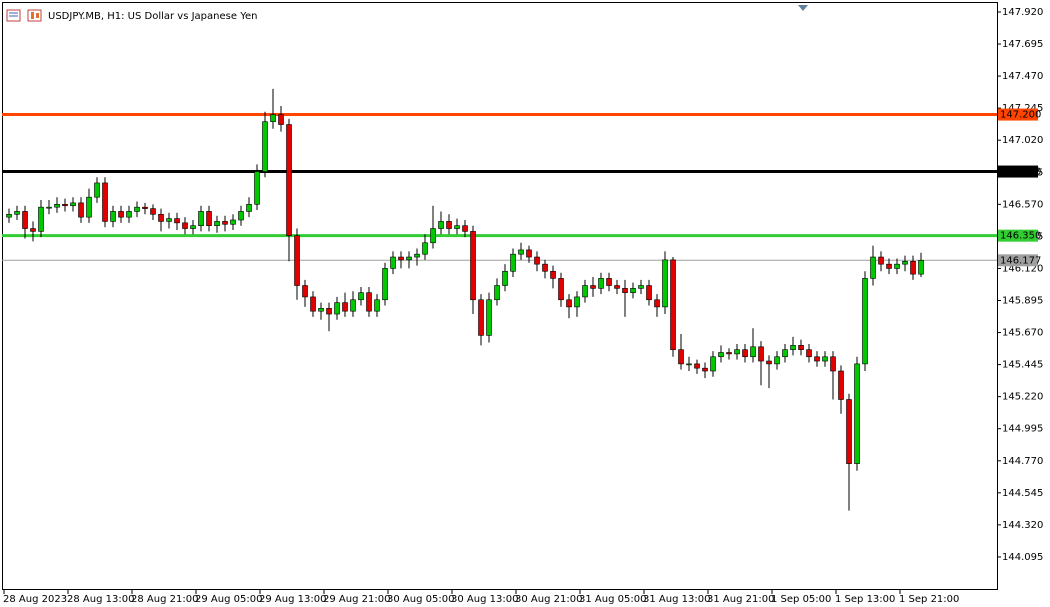  What do you see at coordinates (35, 599) in the screenshot?
I see `x-tick-label: 28 Aug 2023` at bounding box center [35, 599].